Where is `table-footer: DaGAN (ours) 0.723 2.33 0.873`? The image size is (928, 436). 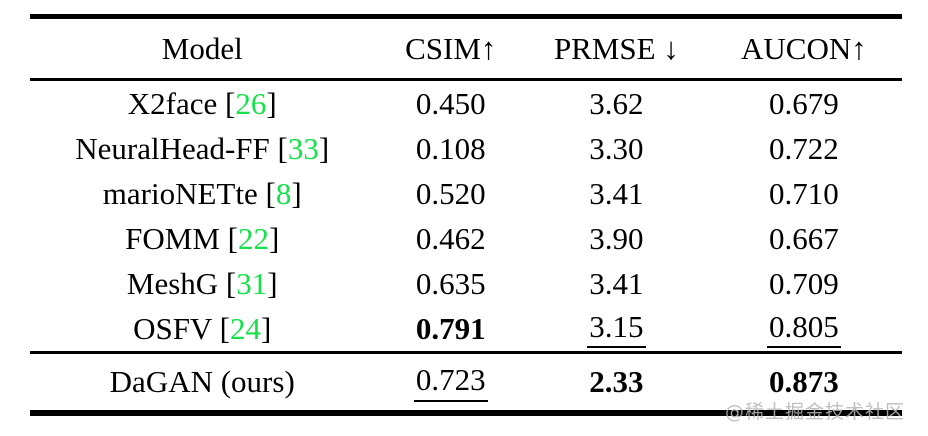
table-footer: DaGAN (ours) 0.723 2.33 0.873 is located at coordinates (466, 382).